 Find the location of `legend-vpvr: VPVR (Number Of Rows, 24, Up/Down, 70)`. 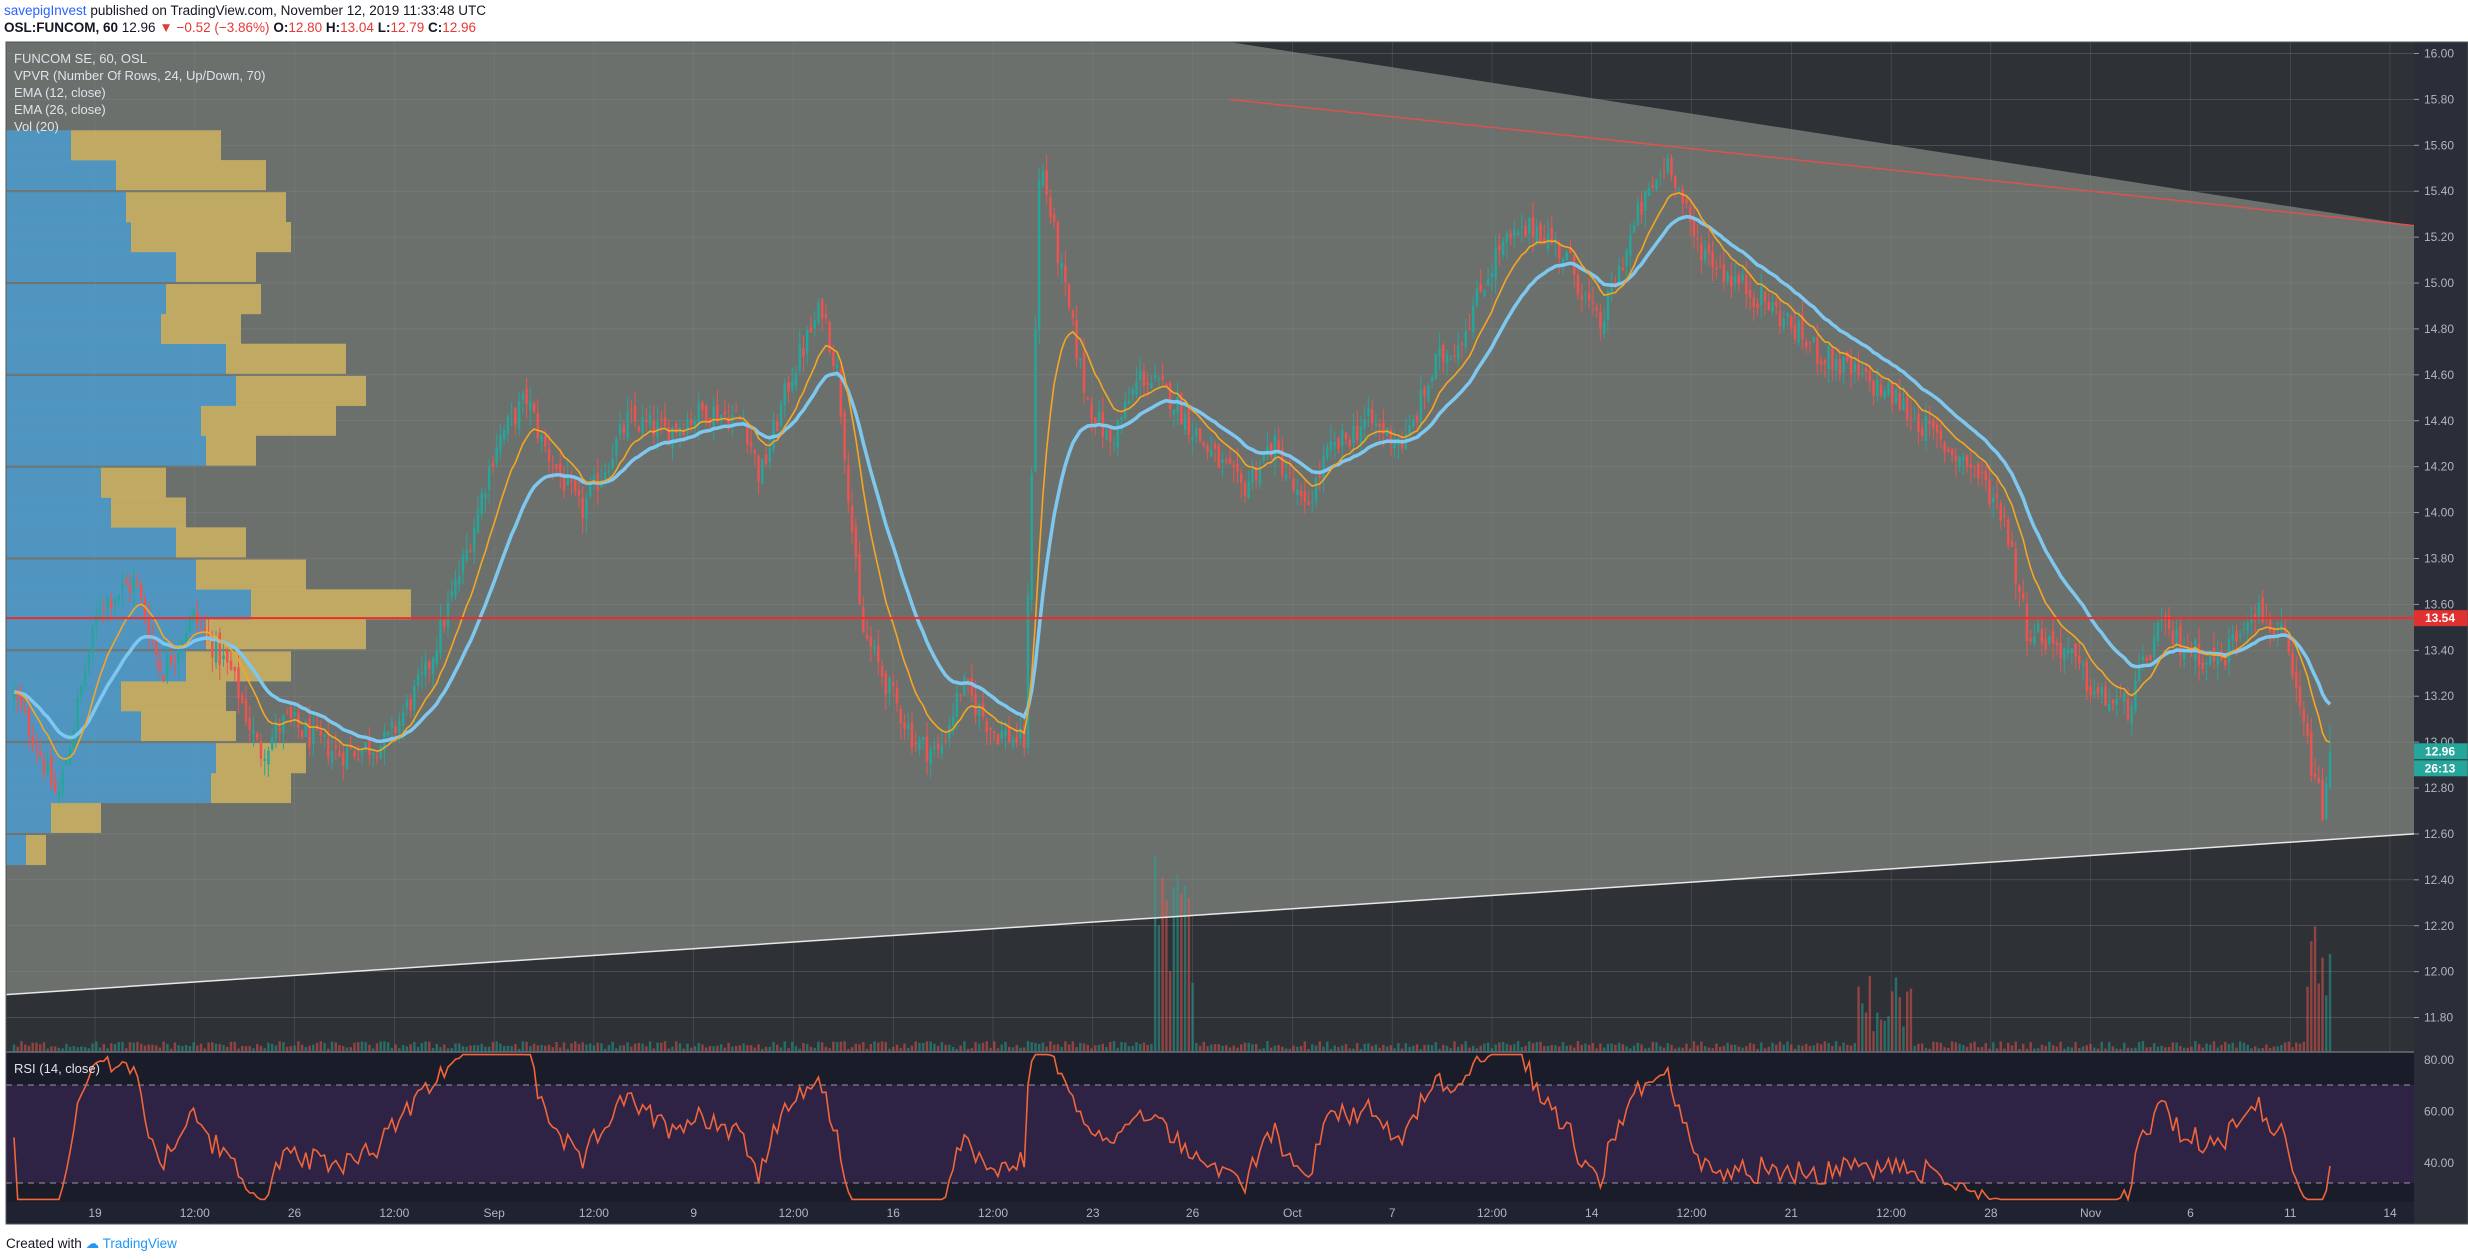

legend-vpvr: VPVR (Number Of Rows, 24, Up/Down, 70) is located at coordinates (140, 75).